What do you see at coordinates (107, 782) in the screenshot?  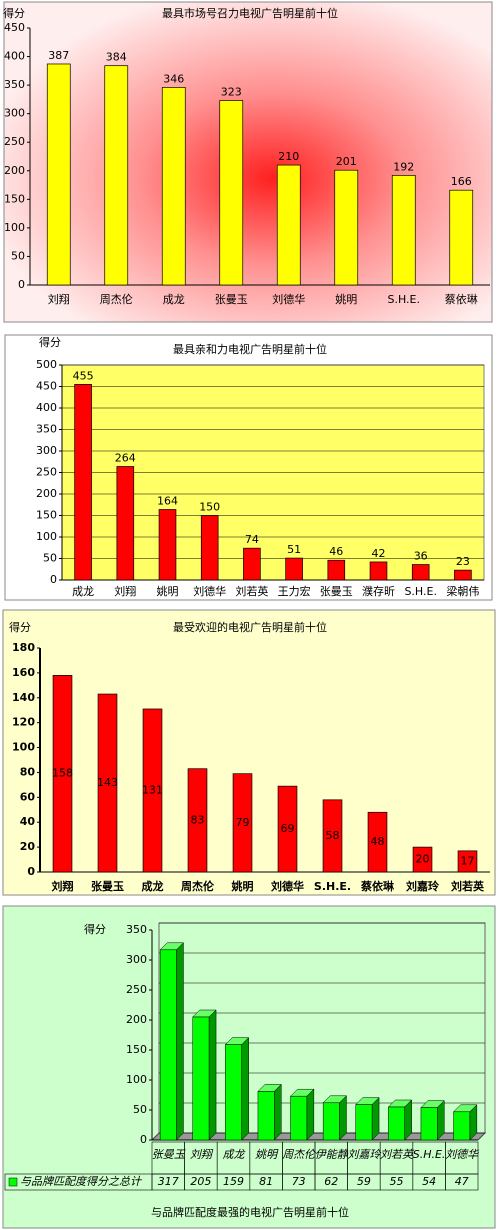 I see `value-label: 143` at bounding box center [107, 782].